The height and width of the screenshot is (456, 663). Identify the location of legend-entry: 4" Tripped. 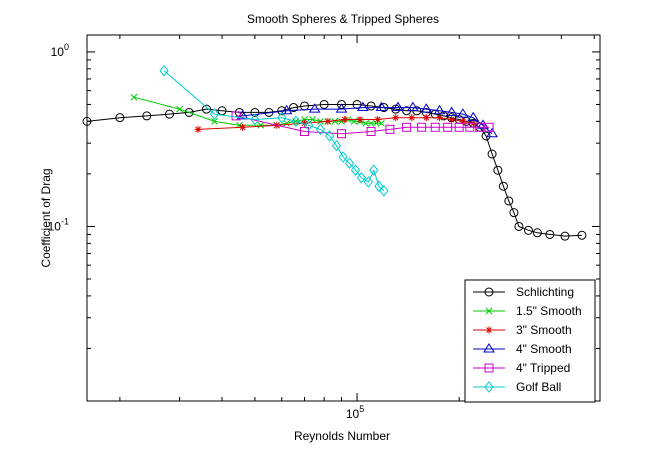
(521, 368).